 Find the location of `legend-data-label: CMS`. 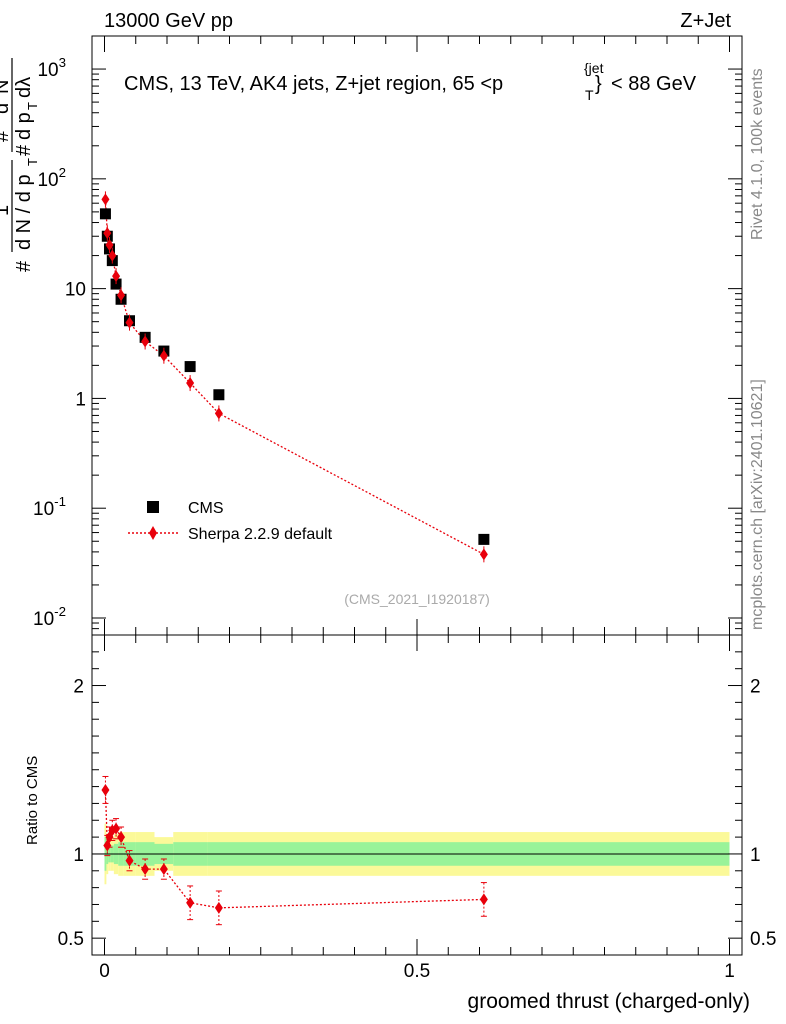

legend-data-label: CMS is located at coordinates (206, 508).